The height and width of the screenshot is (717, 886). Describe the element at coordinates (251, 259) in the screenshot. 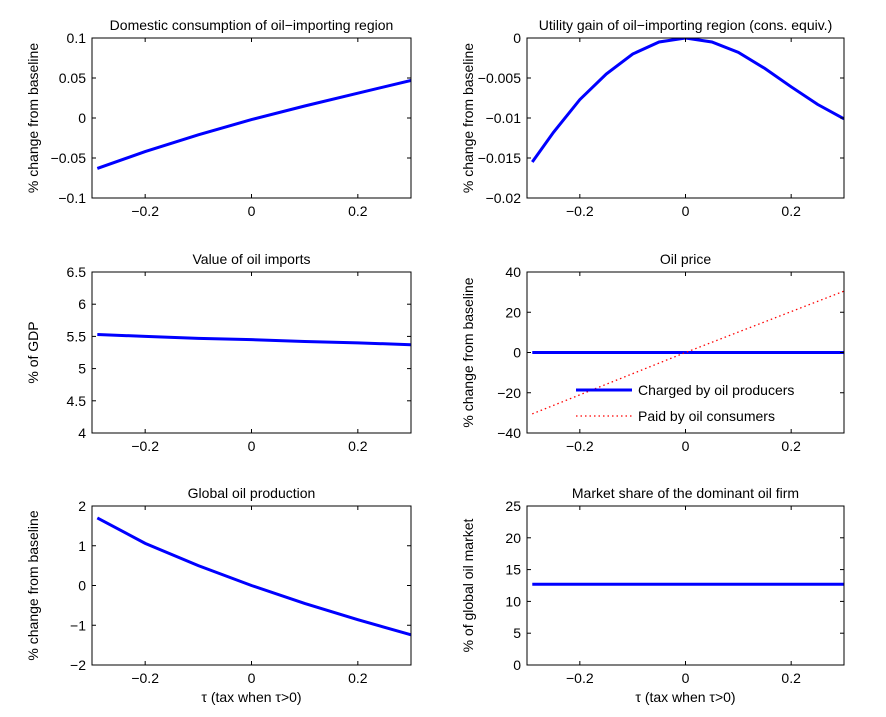

I see `subplot-title: Value of oil imports` at that location.